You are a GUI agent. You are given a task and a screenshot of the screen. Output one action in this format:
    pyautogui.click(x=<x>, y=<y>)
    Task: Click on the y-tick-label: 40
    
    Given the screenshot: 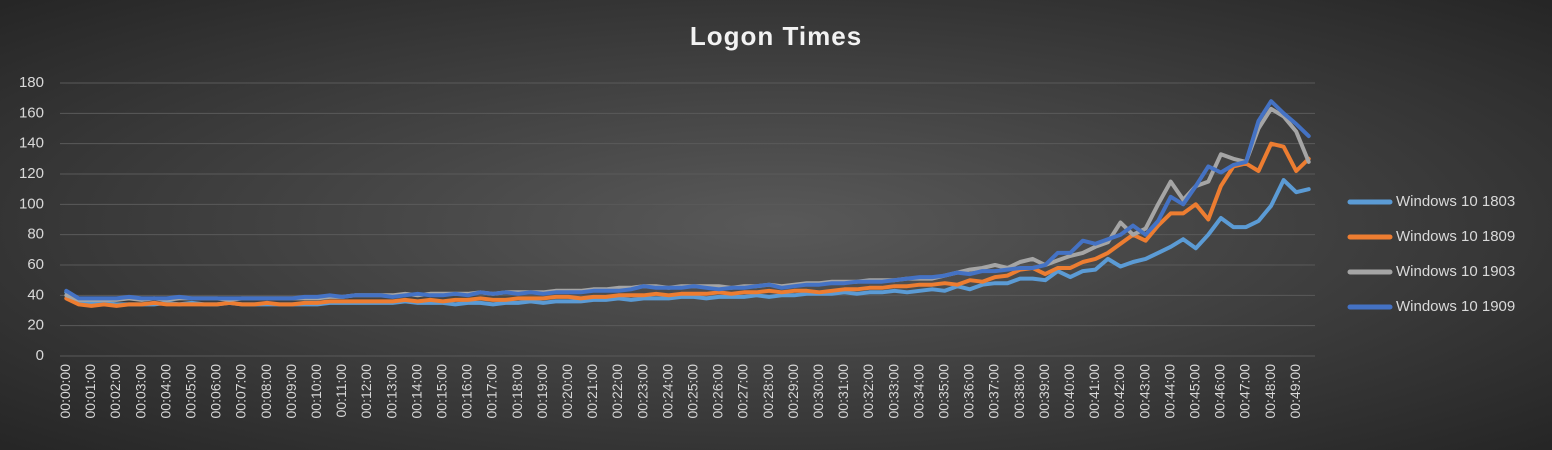 What is the action you would take?
    pyautogui.click(x=35, y=294)
    